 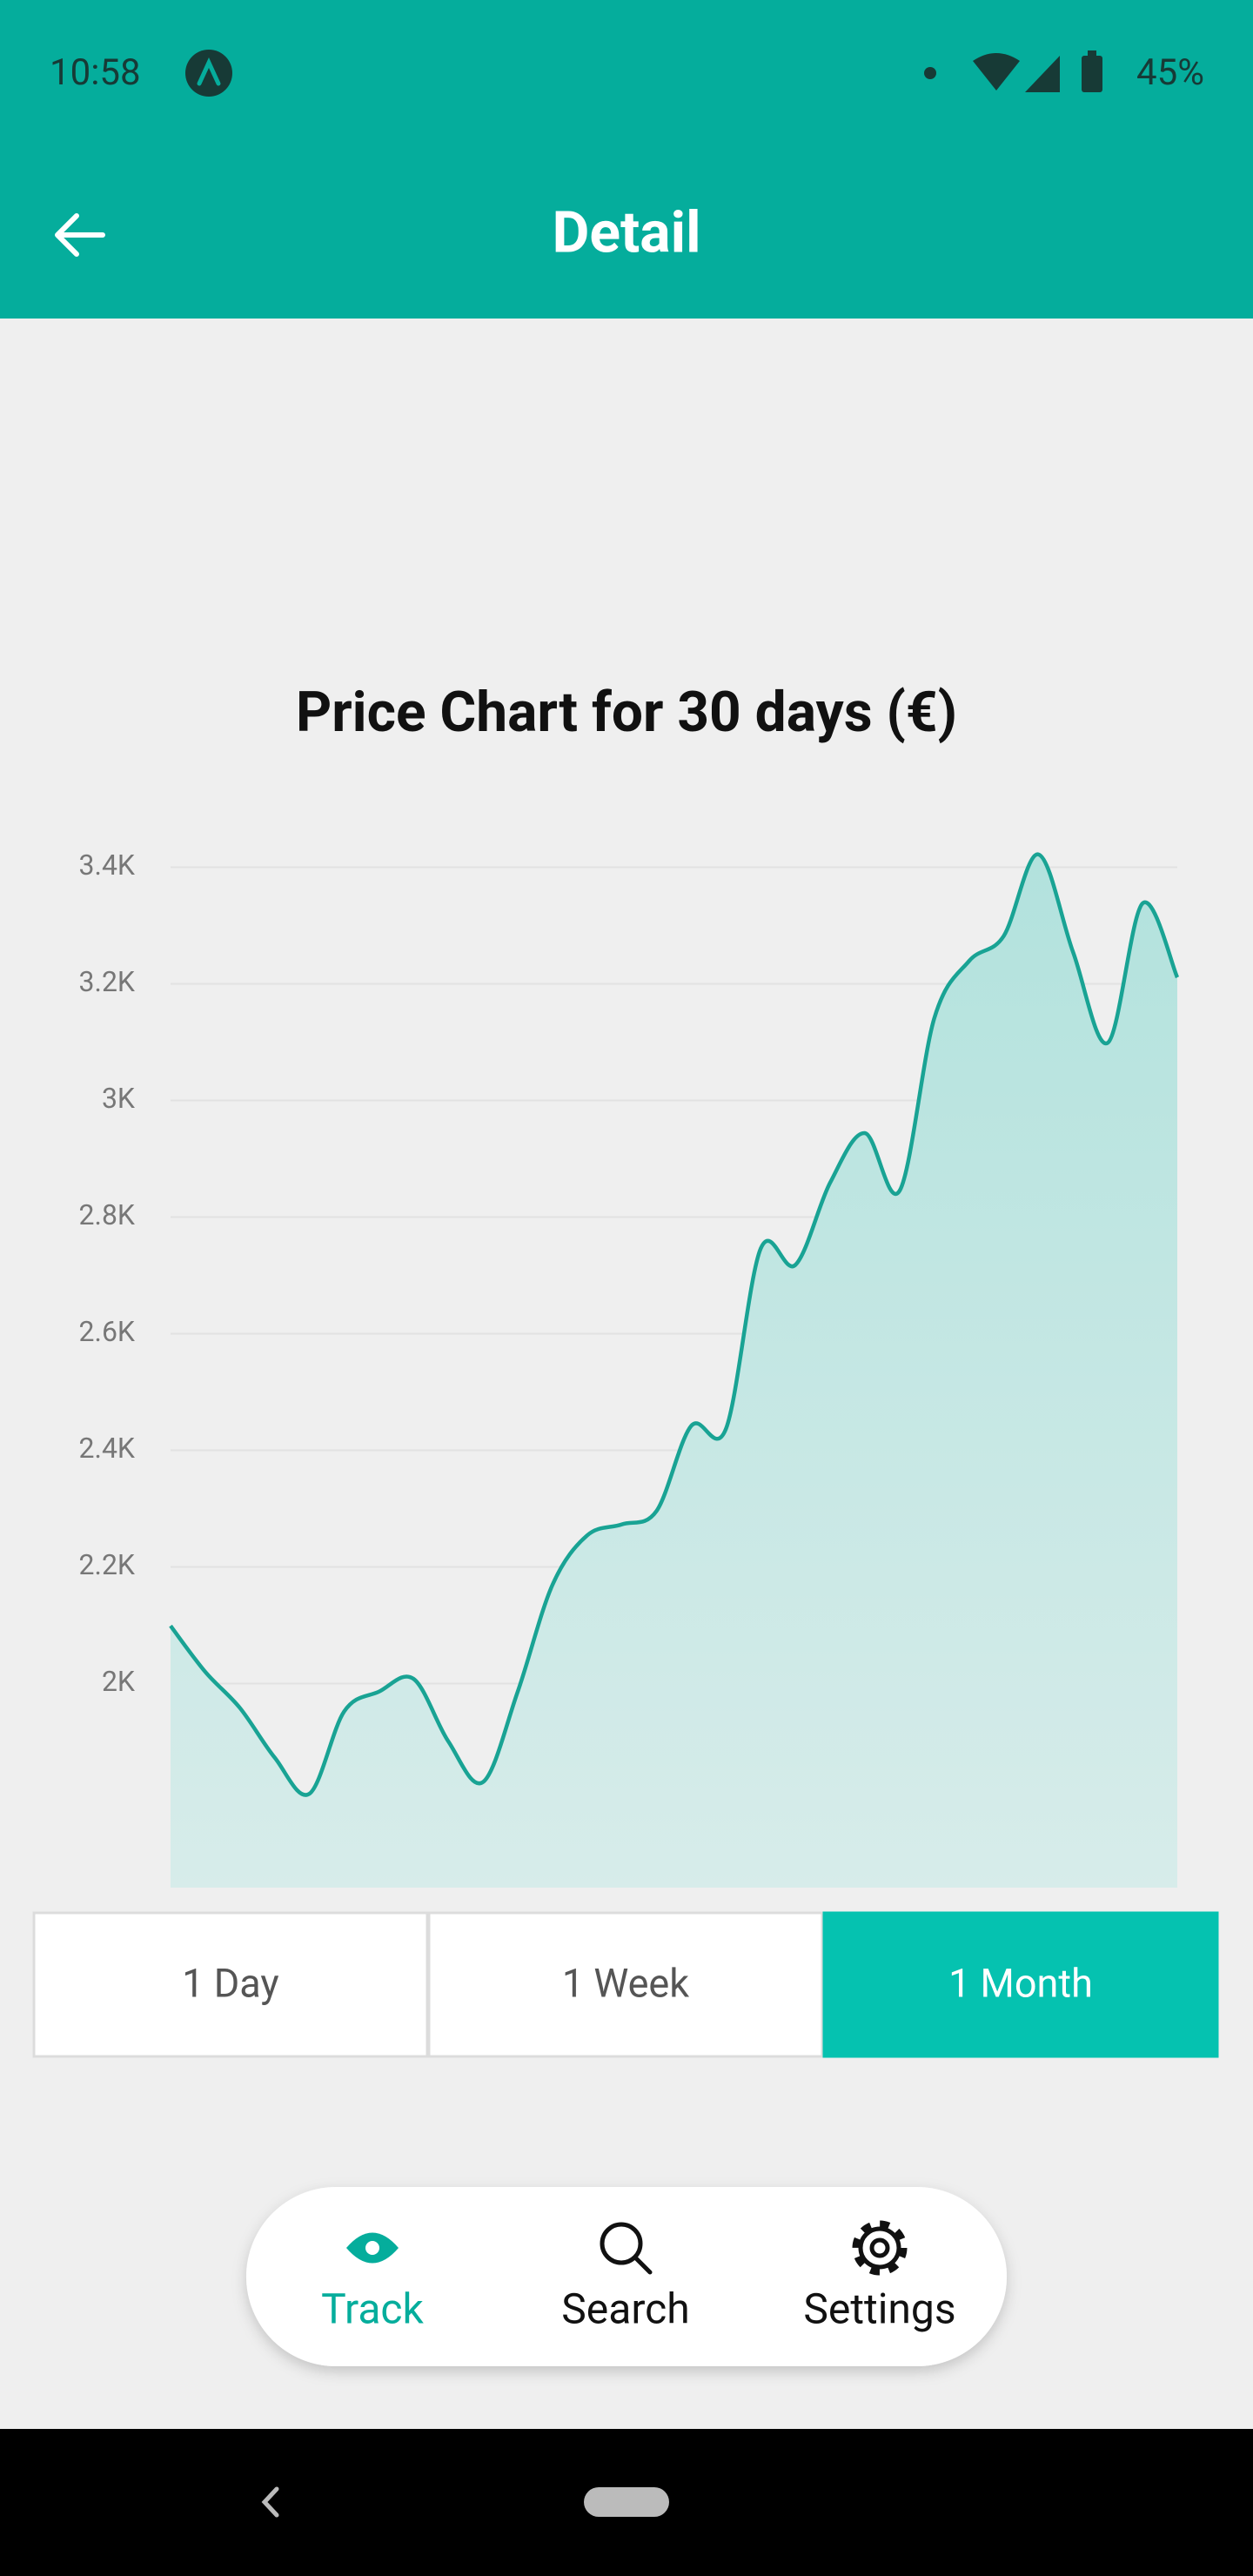 What do you see at coordinates (95, 72) in the screenshot?
I see `status-time: 10:58` at bounding box center [95, 72].